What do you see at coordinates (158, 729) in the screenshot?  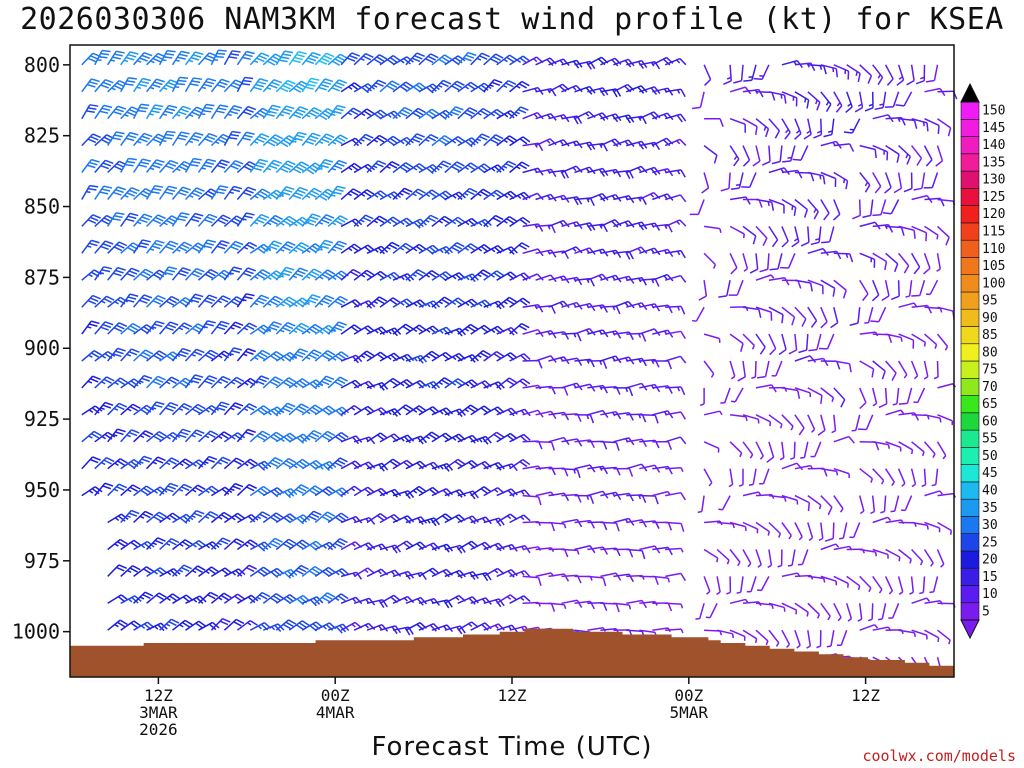 I see `x-tick-label: 2026` at bounding box center [158, 729].